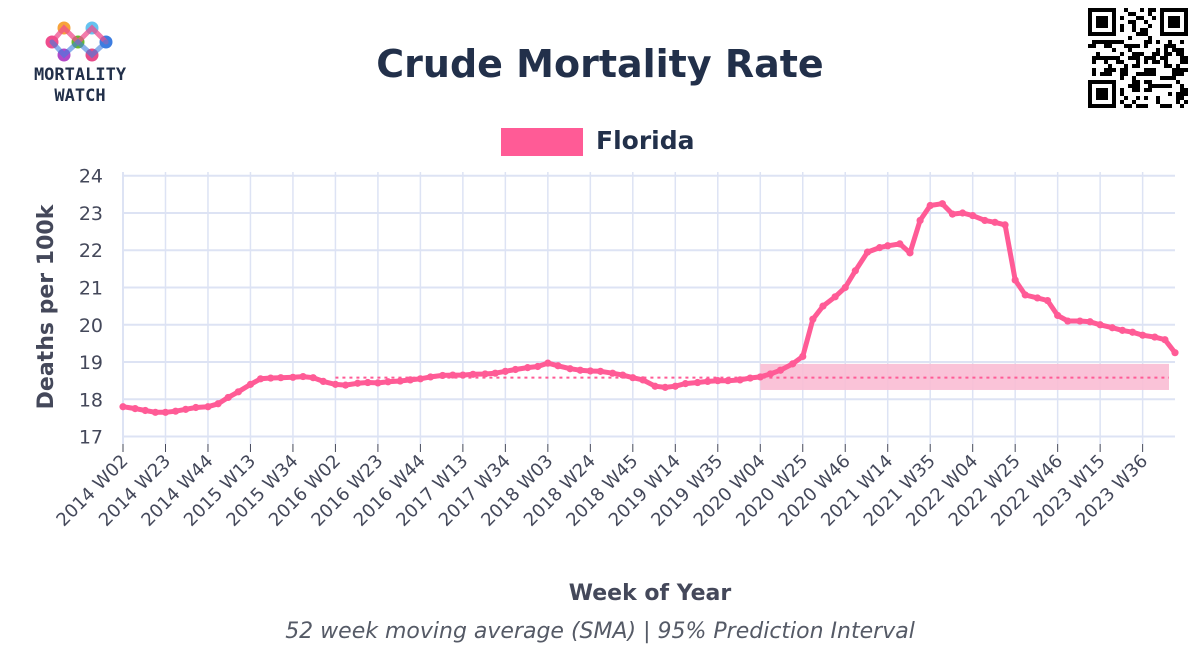 This screenshot has height=670, width=1200. What do you see at coordinates (80, 63) in the screenshot?
I see `mortality-watch-logo: MORTALITY WATCH` at bounding box center [80, 63].